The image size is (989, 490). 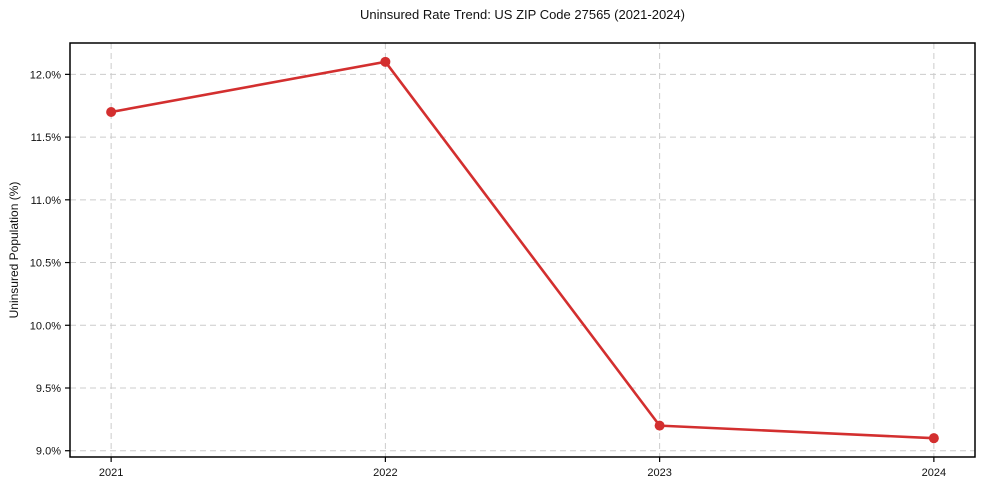 I want to click on y-tick-label: 10.5%, so click(x=45, y=264).